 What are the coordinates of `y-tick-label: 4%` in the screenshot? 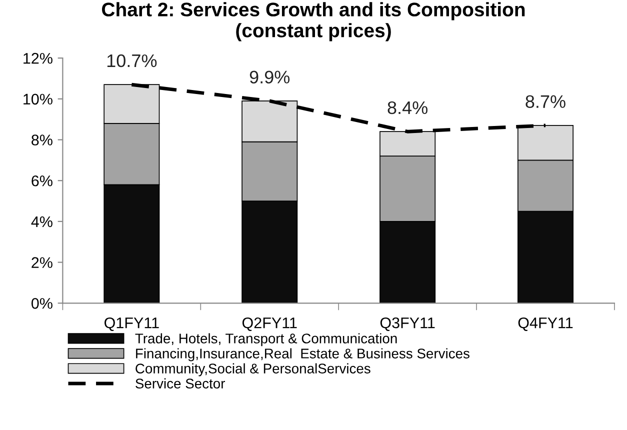 It's located at (41, 222).